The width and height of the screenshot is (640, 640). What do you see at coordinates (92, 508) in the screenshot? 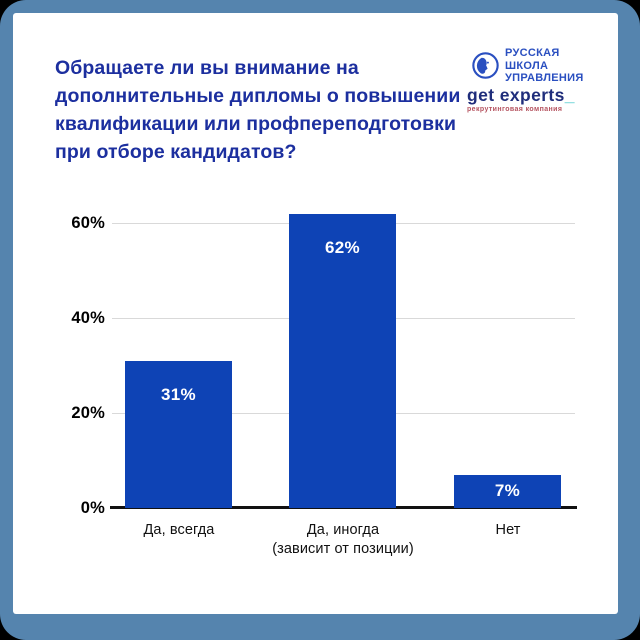
I see `ytick-0: 0%` at bounding box center [92, 508].